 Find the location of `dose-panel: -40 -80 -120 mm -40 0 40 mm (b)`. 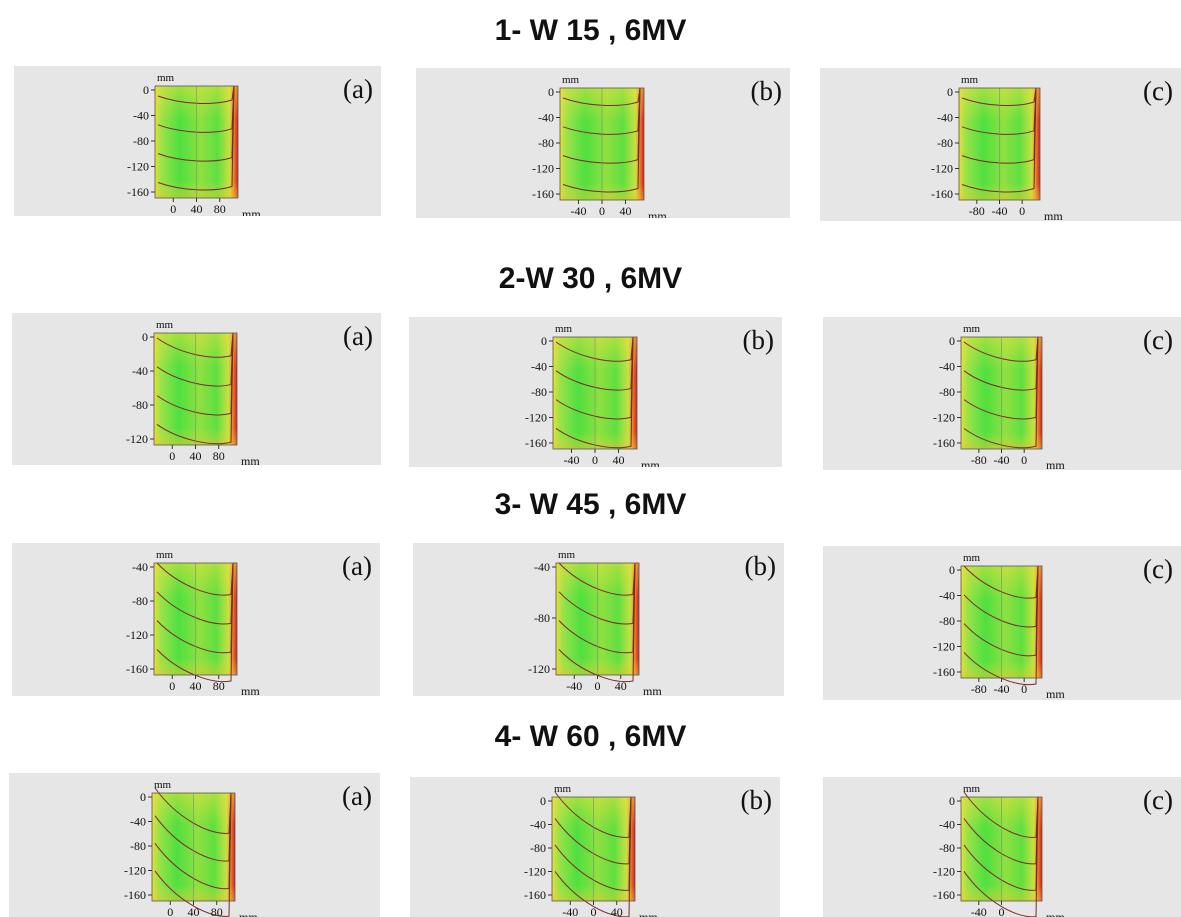

dose-panel: -40 -80 -120 mm -40 0 40 mm (b) is located at coordinates (598, 619).